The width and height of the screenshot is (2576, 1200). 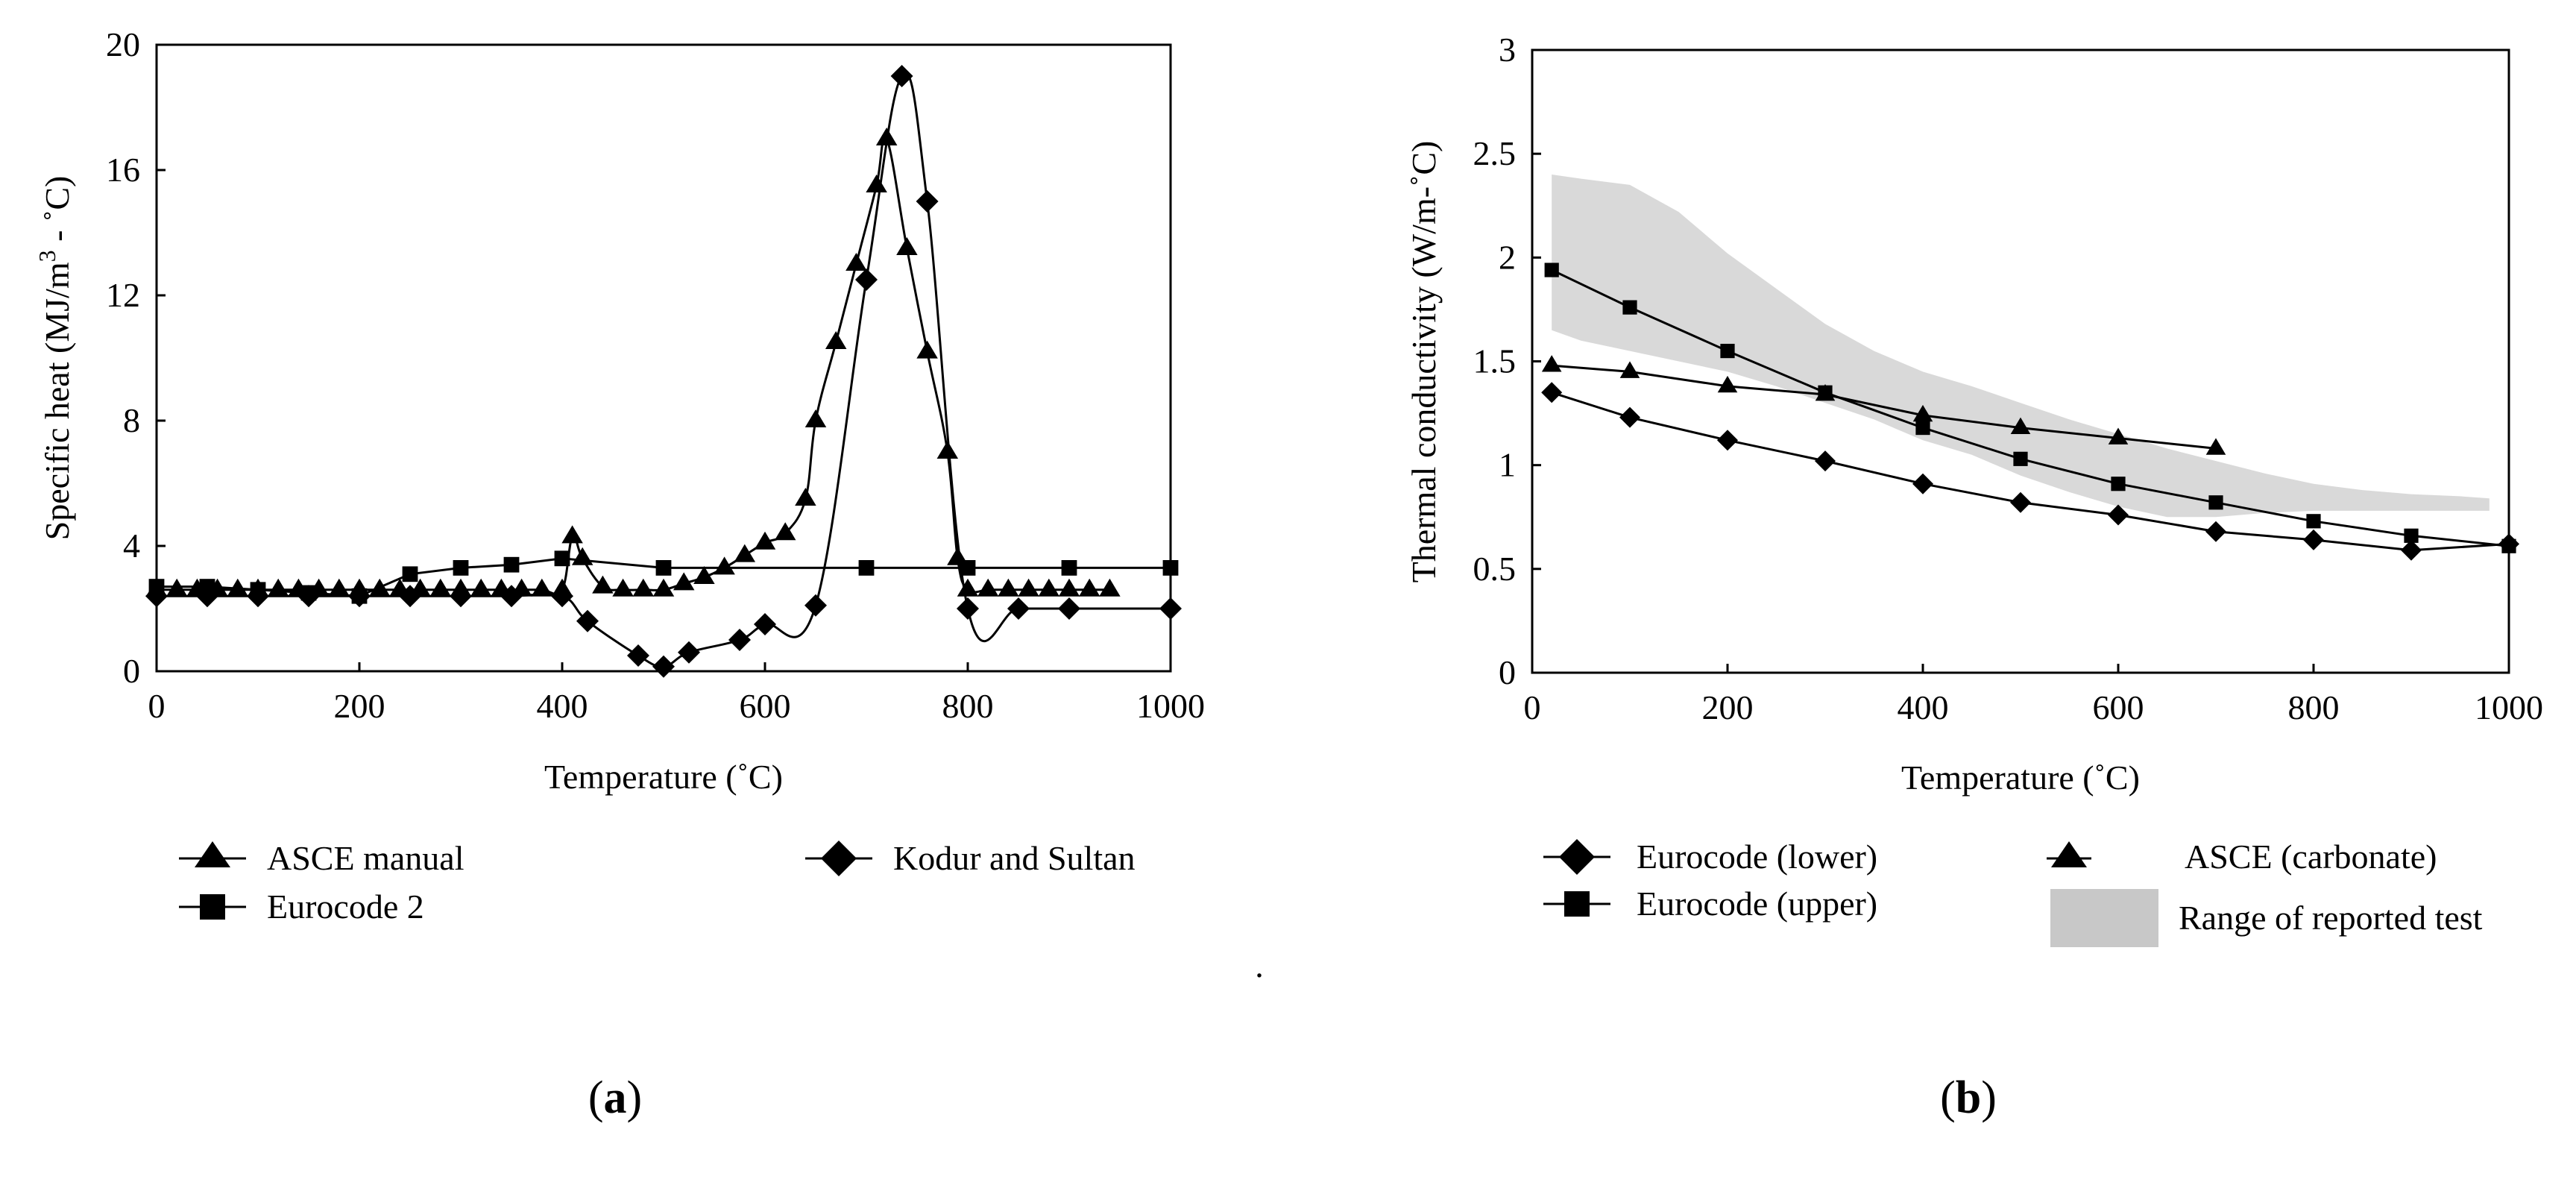 What do you see at coordinates (1507, 257) in the screenshot?
I see `y-tick-label: 2` at bounding box center [1507, 257].